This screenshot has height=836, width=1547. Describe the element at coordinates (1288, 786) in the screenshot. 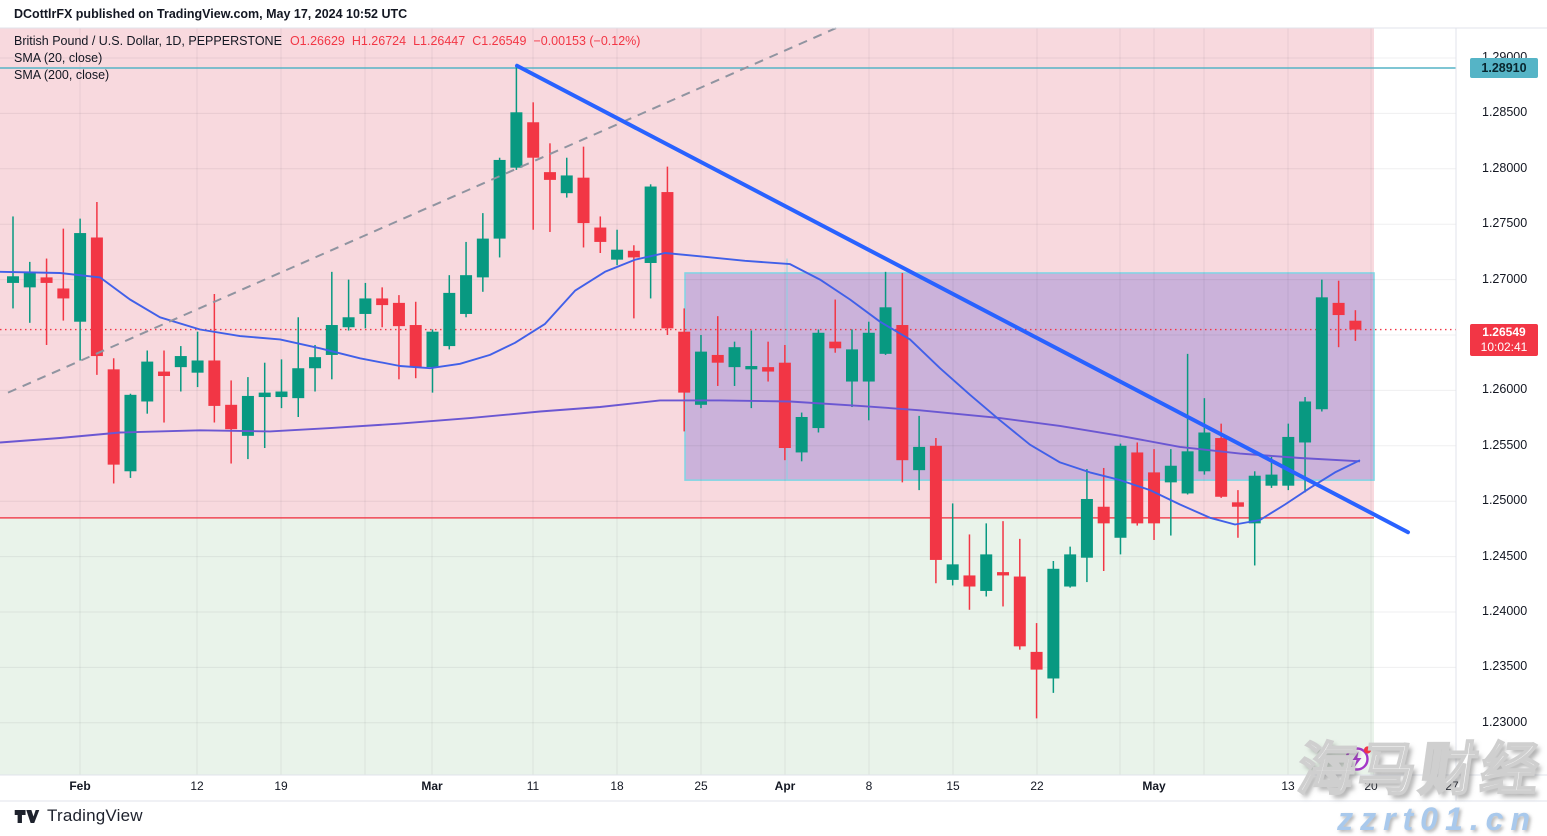

I see `time-axis-tick: 13` at that location.